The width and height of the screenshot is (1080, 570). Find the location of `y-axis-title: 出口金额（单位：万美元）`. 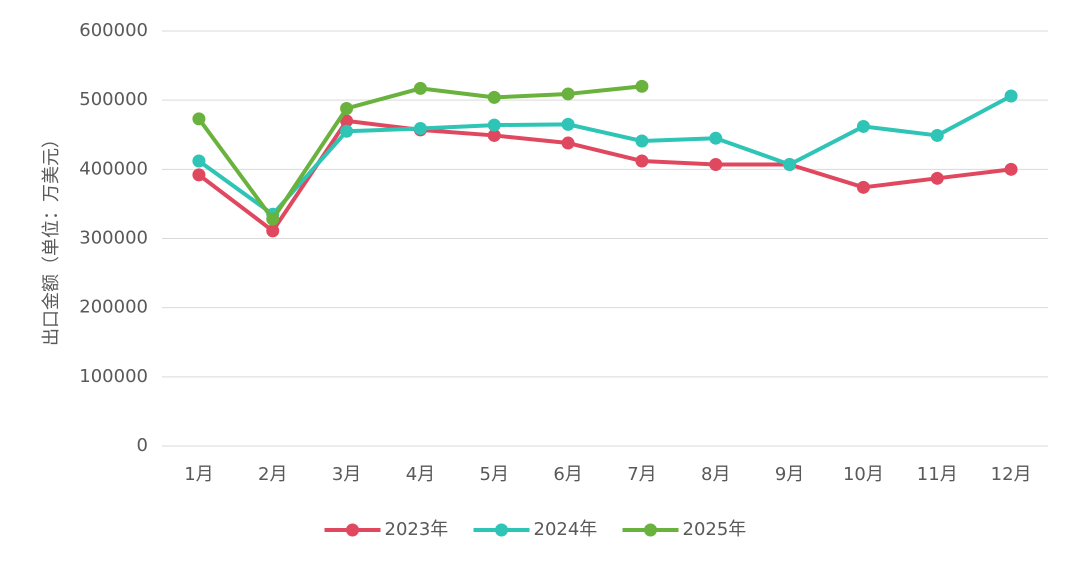

y-axis-title: 出口金额（单位：万美元） is located at coordinates (51, 238).